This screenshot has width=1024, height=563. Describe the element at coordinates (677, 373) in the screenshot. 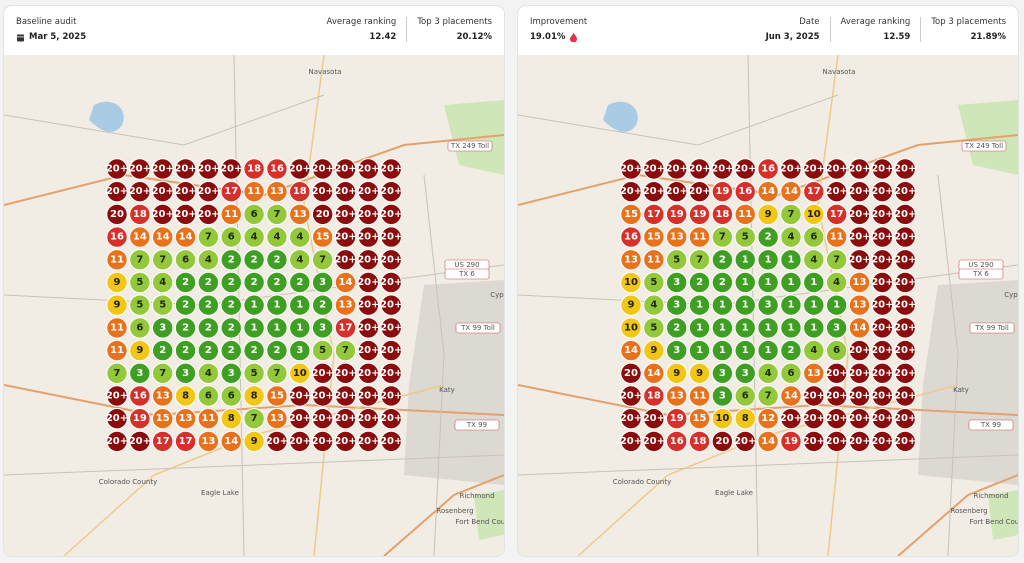

I see `rank-cell: 9` at that location.